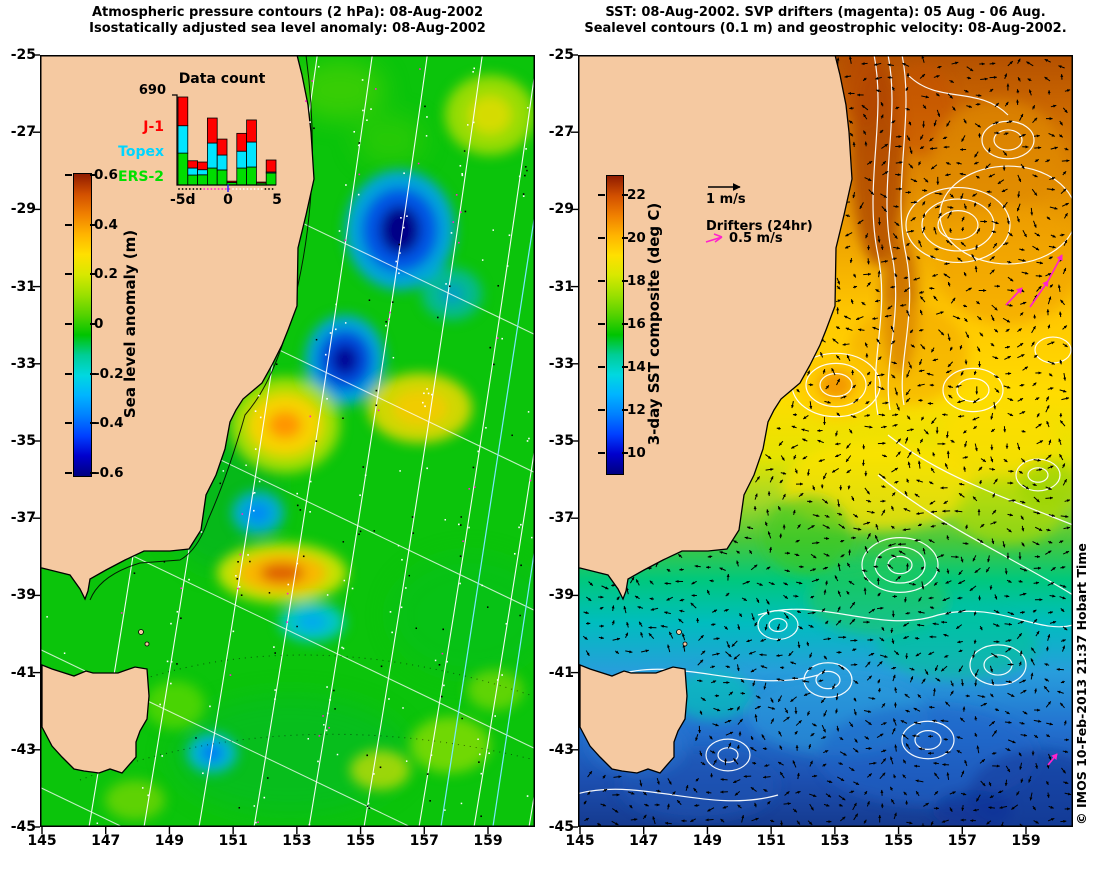 The width and height of the screenshot is (1100, 870). What do you see at coordinates (636, 281) in the screenshot?
I see `colorbar-tick-label: 18` at bounding box center [636, 281].